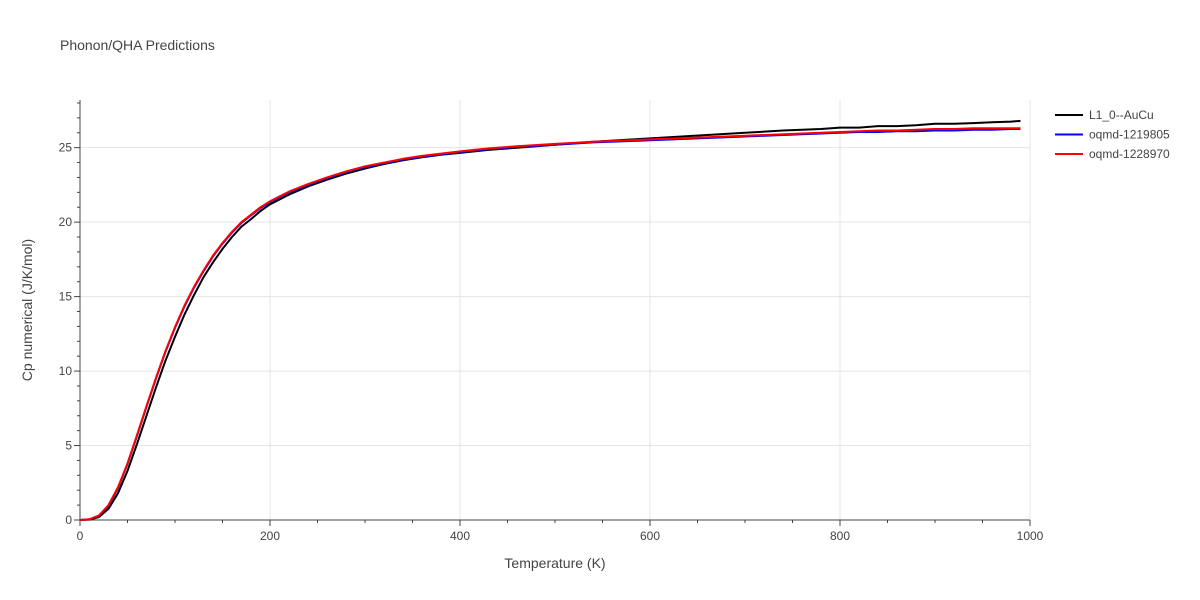 This screenshot has height=600, width=1200. Describe the element at coordinates (137, 45) in the screenshot. I see `chart-title: Phonon/QHA Predictions` at that location.